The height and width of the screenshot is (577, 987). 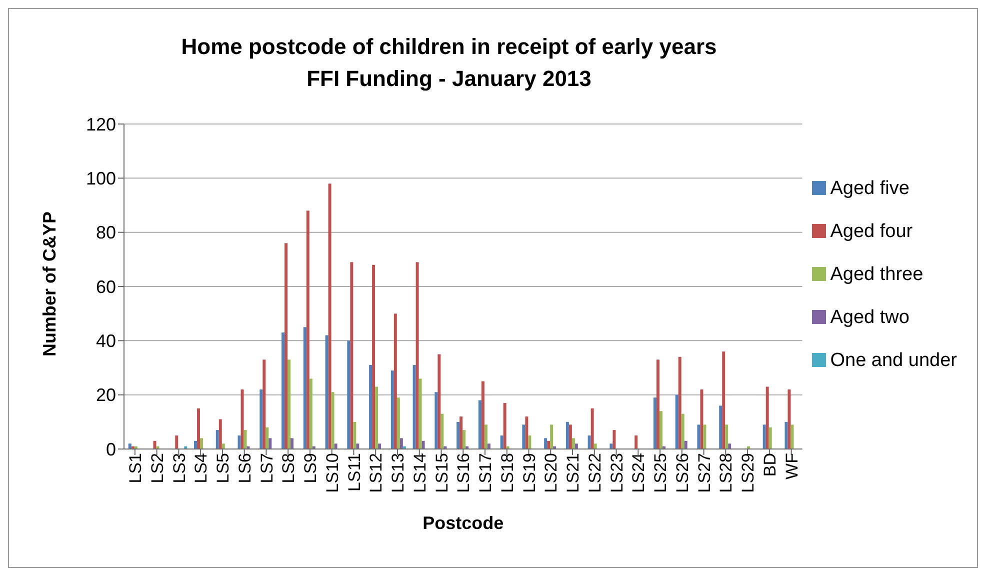 I want to click on x-tick-label: LS2, so click(x=157, y=468).